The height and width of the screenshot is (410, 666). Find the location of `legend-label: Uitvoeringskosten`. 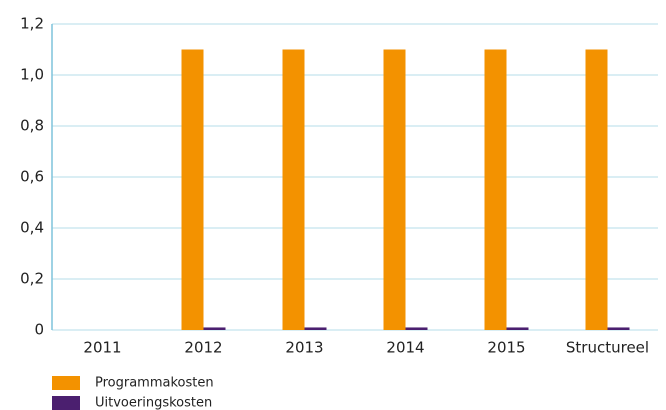

legend-label: Uitvoeringskosten is located at coordinates (153, 403).